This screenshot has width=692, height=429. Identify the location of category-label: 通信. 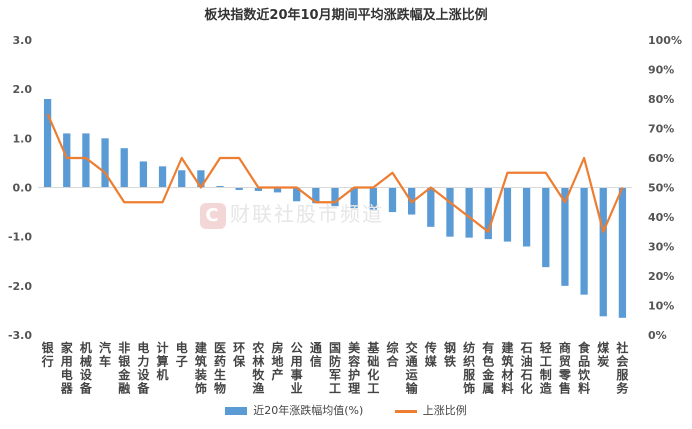
(316, 354).